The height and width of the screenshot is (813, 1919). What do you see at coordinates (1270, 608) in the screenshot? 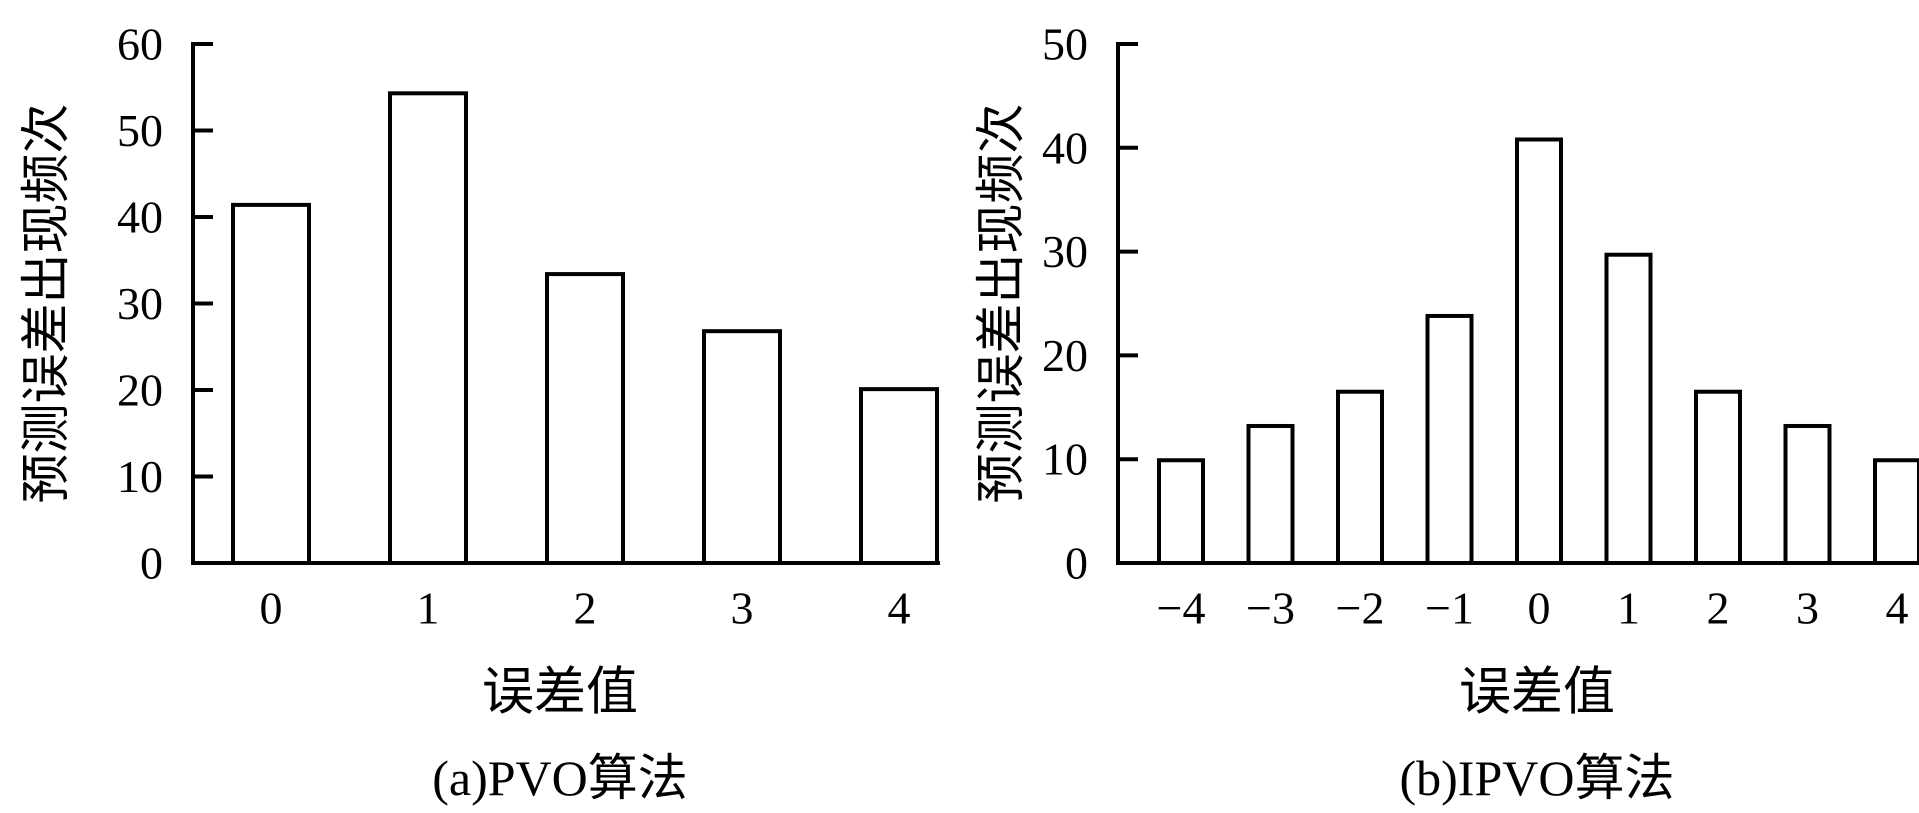
I see `x-tick-label-1: −3` at bounding box center [1270, 608].